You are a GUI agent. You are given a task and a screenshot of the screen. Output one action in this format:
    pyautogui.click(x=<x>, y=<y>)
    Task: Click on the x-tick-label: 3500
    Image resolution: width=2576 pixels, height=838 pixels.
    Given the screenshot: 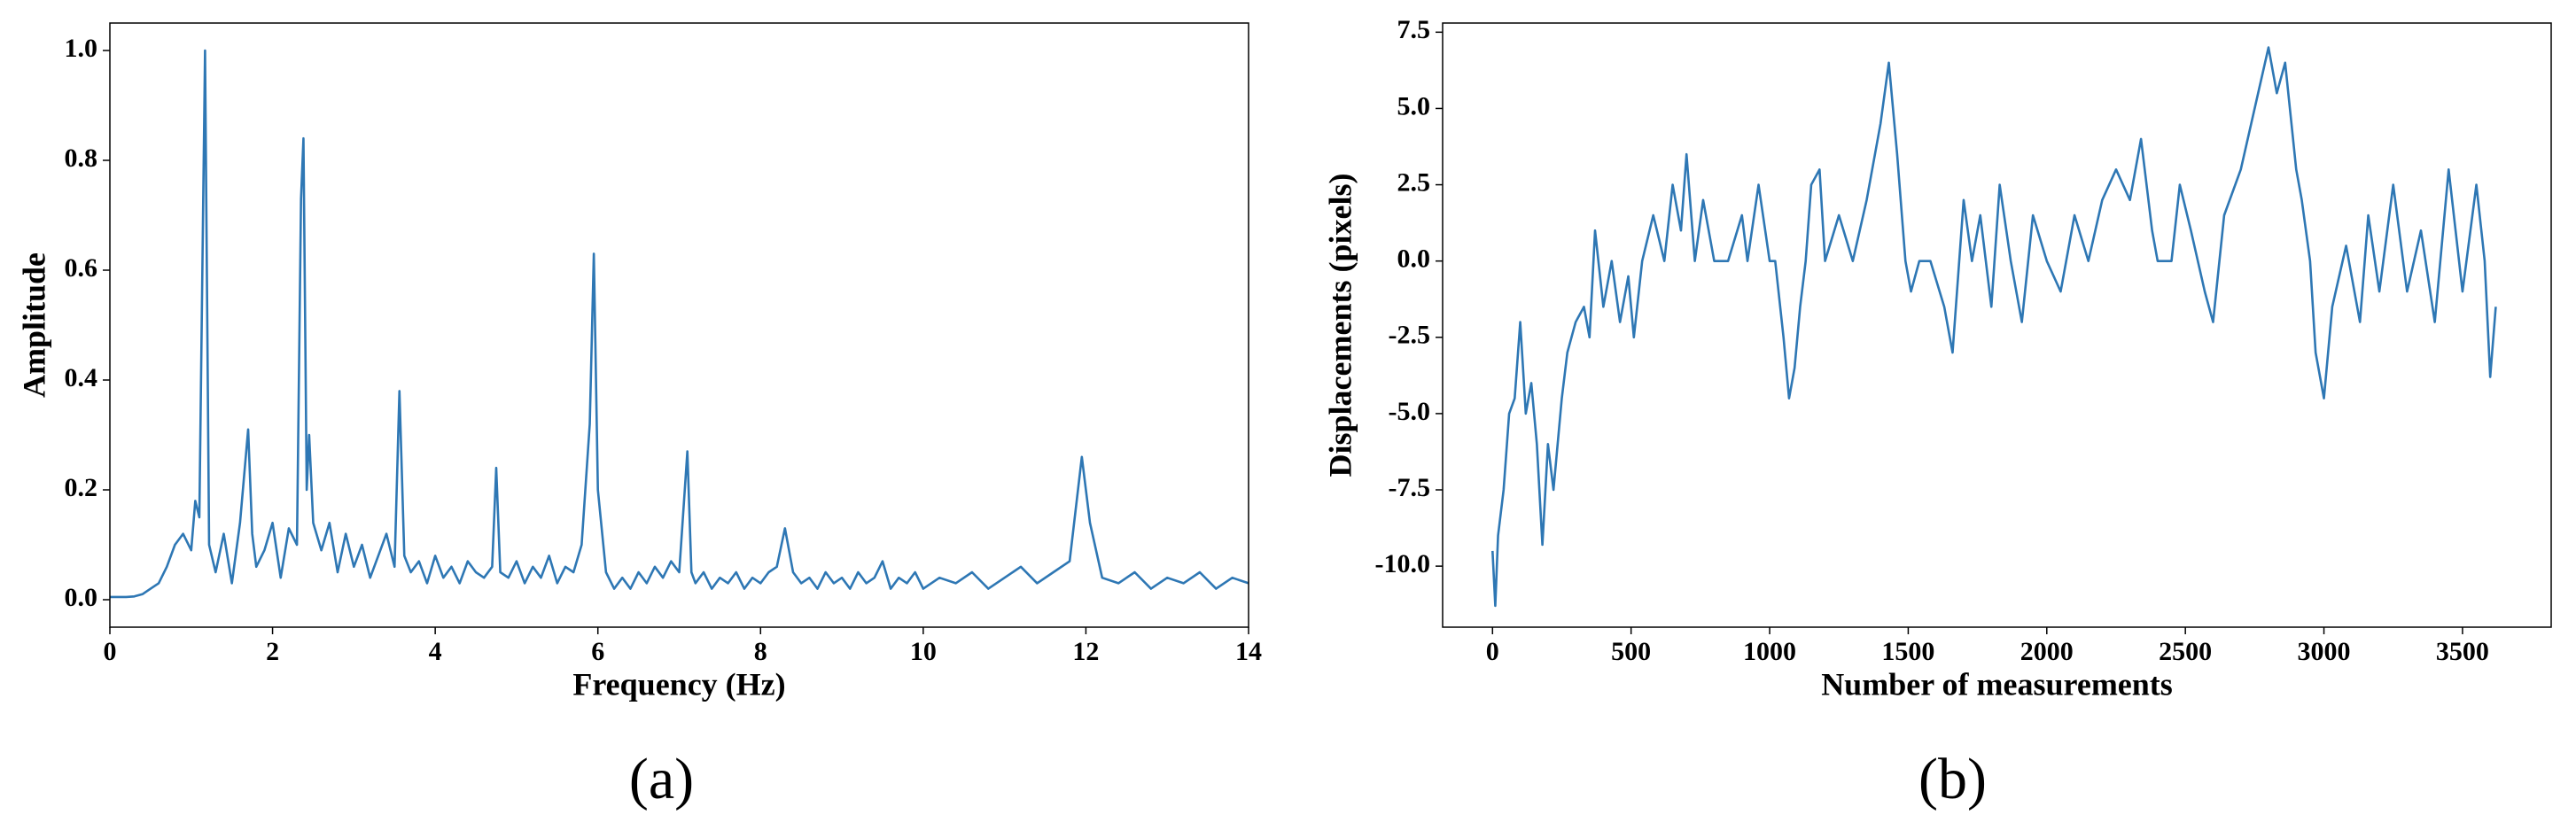 What is the action you would take?
    pyautogui.click(x=2463, y=651)
    